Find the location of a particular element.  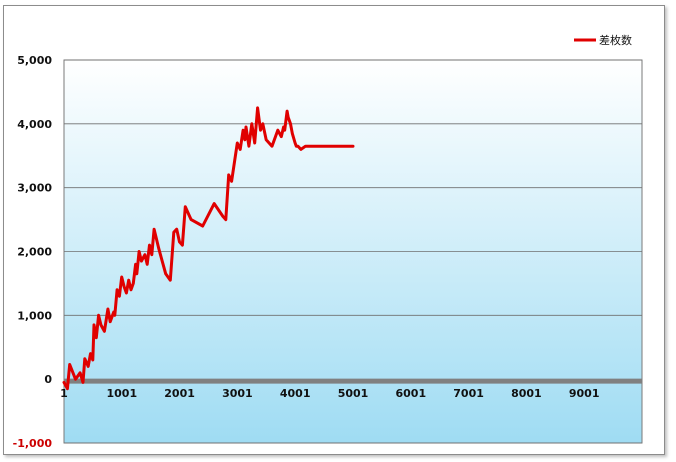

y-tick-label: 0 is located at coordinates (48, 379).